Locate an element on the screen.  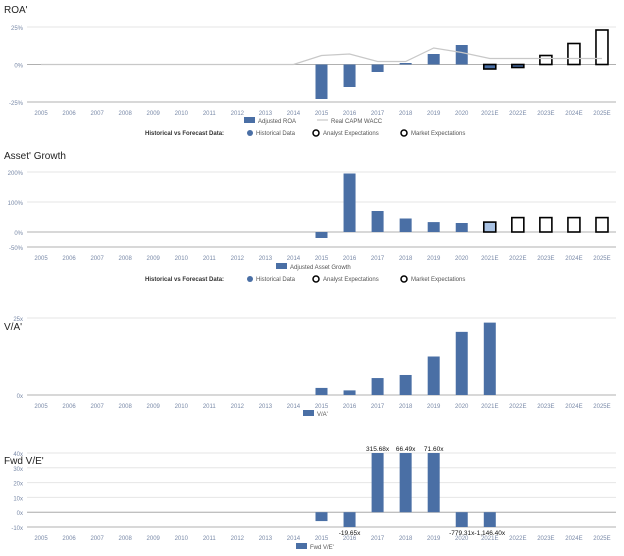
chart3-x-tick-label: 2021E is located at coordinates (489, 407).